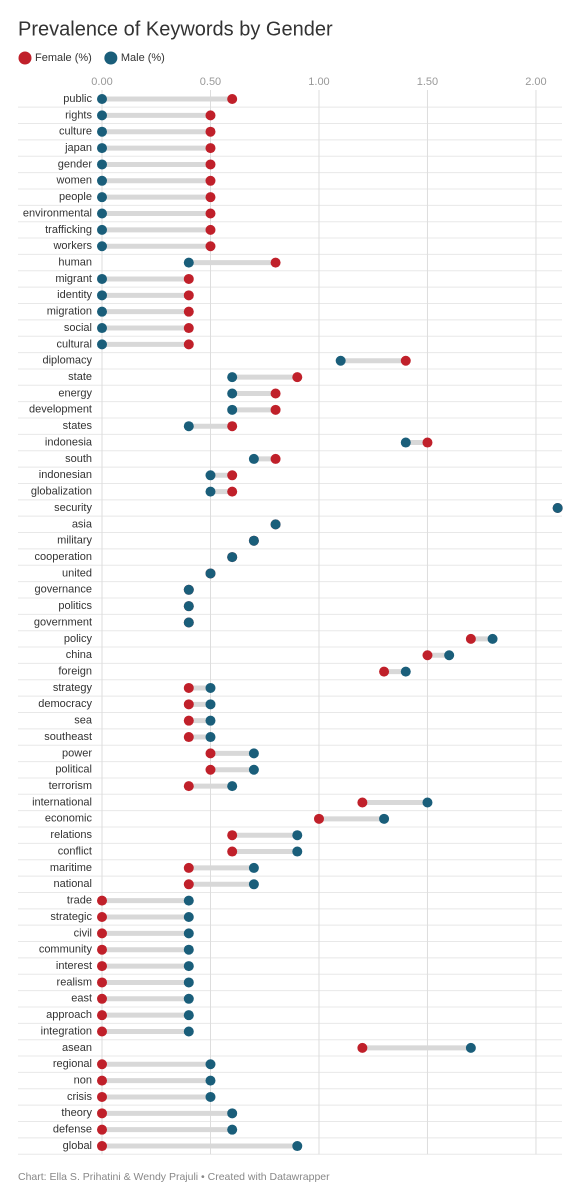 The width and height of the screenshot is (582, 1200). Describe the element at coordinates (75, 132) in the screenshot. I see `y-tick-label: culture` at that location.